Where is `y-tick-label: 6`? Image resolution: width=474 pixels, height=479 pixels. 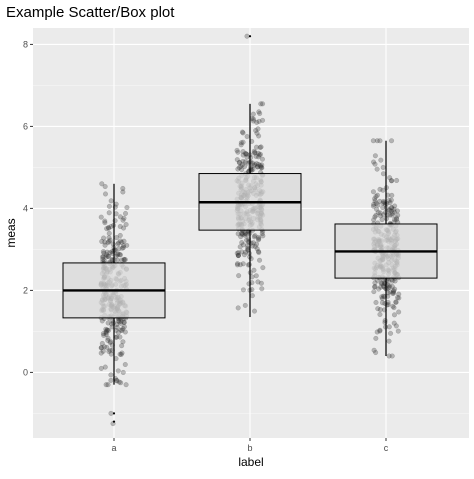 y-tick-label: 6 is located at coordinates (25, 126).